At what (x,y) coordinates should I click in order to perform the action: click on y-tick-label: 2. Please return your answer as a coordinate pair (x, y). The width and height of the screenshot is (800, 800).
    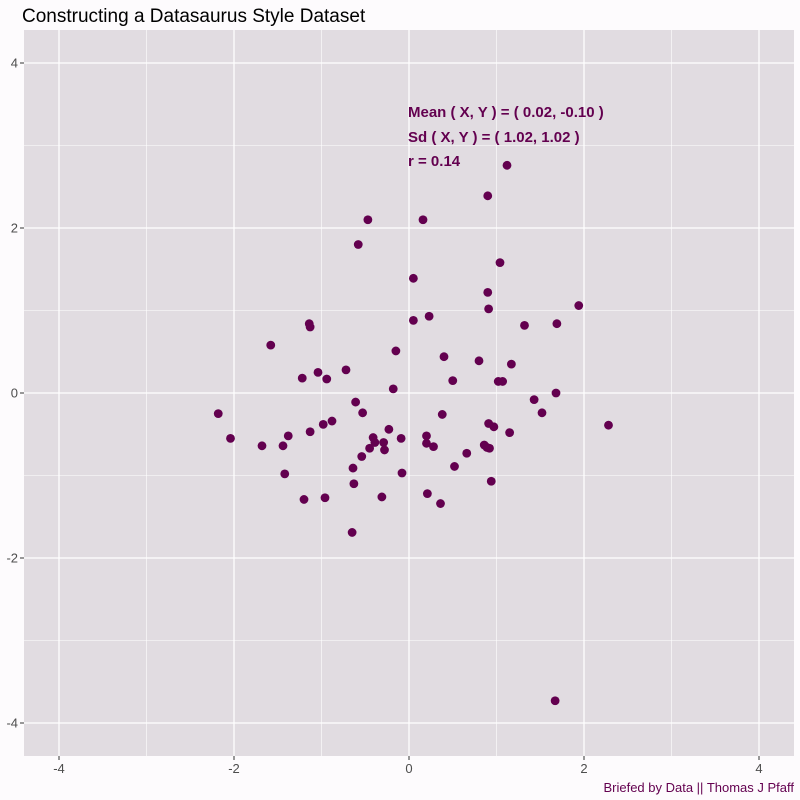
    Looking at the image, I should click on (14, 228).